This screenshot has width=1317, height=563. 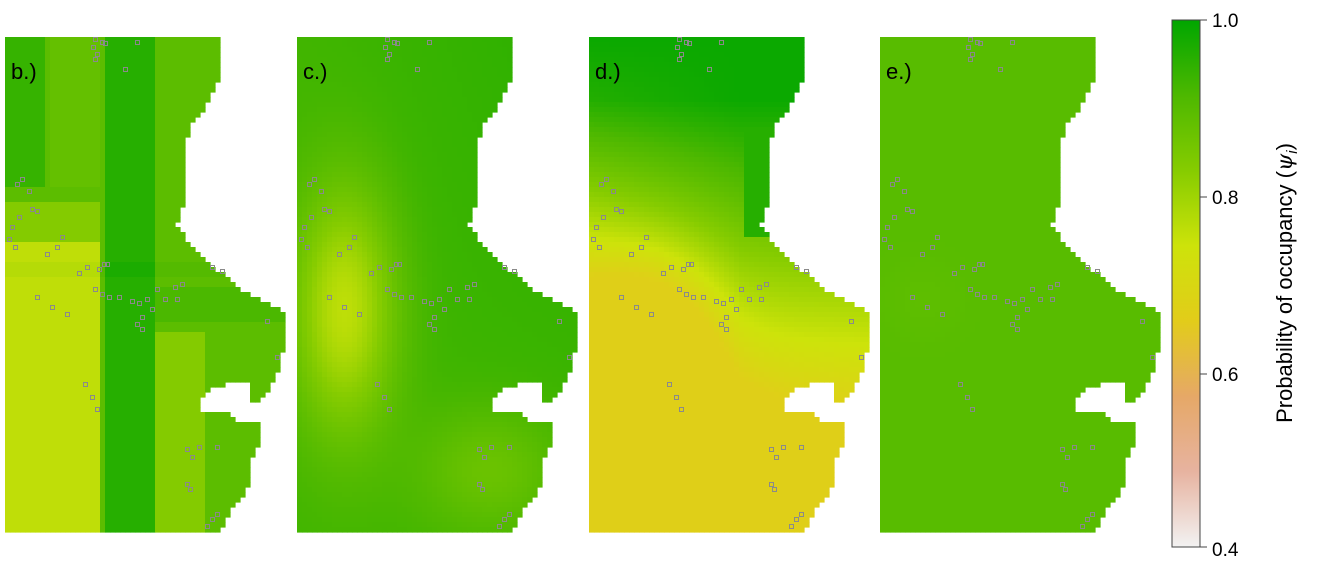 What do you see at coordinates (315, 71) in the screenshot?
I see `panel-label: c.)` at bounding box center [315, 71].